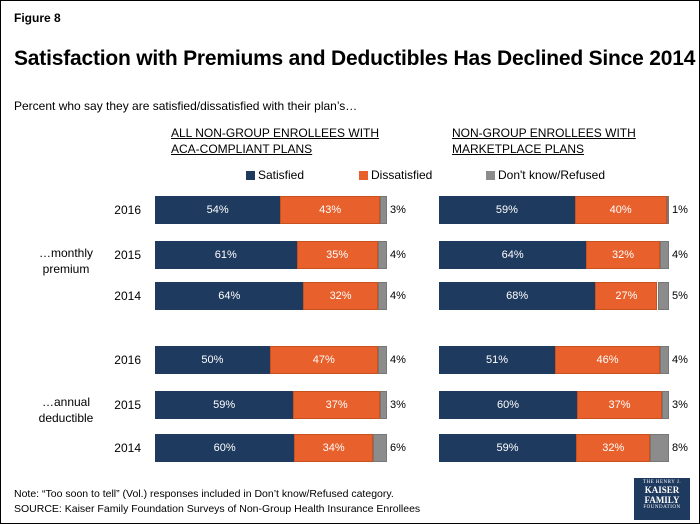 The width and height of the screenshot is (700, 524). I want to click on bar-satisfied-0-1-2015: 59%, so click(224, 405).